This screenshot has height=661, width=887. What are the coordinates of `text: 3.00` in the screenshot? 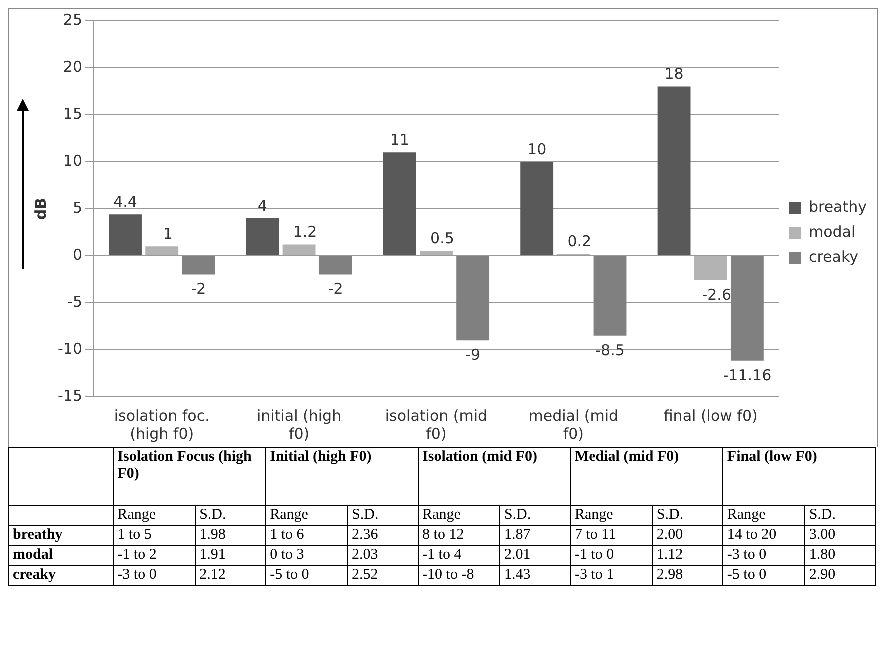 It's located at (840, 536).